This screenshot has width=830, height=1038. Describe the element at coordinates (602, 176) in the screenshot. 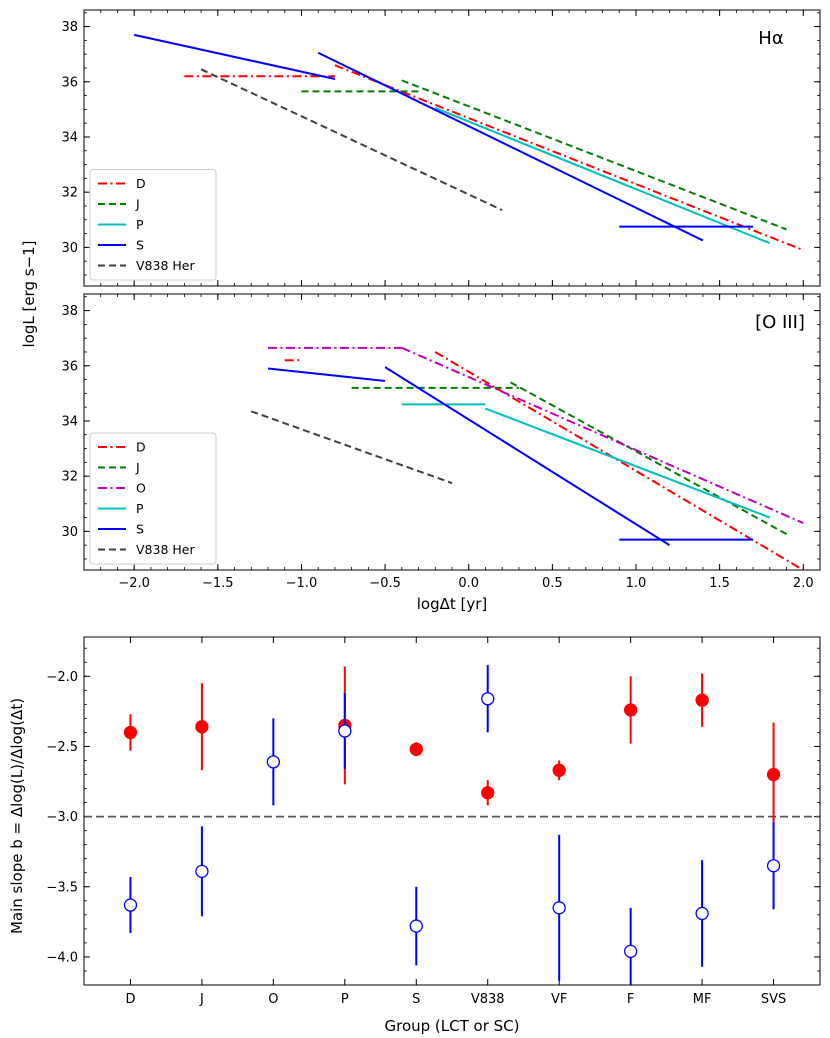

I see `halpha-series-p-segment` at that location.